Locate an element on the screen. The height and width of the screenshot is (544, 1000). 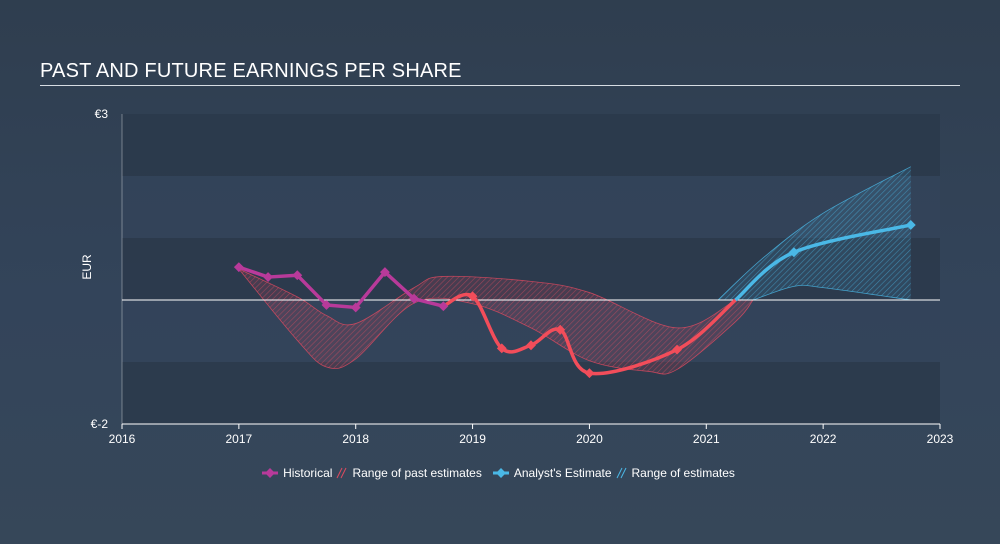
legend-future-range-label: Range of estimates is located at coordinates (683, 473).